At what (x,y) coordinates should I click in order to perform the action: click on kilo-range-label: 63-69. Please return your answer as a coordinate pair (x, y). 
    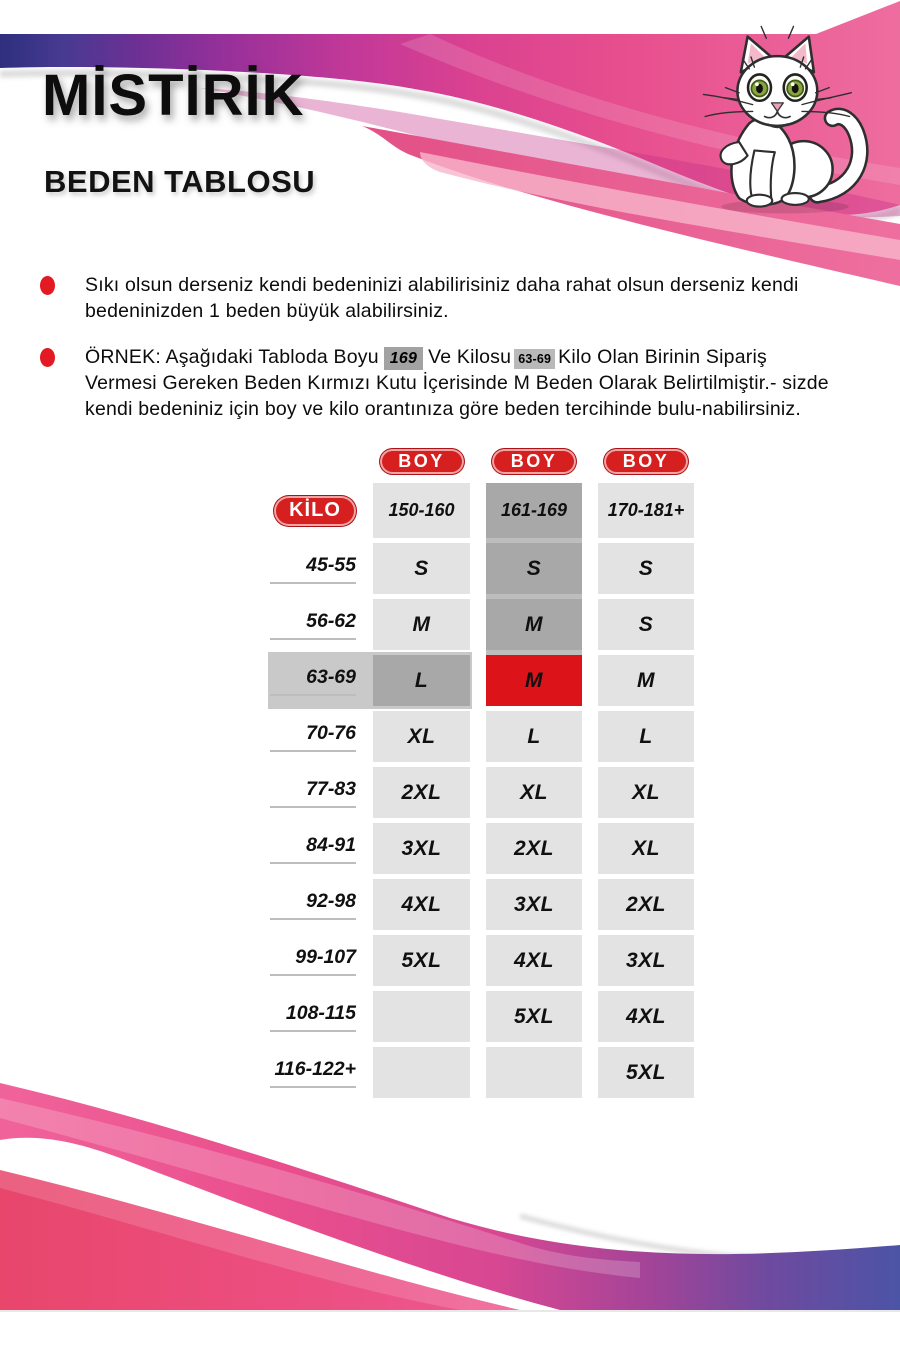
    Looking at the image, I should click on (312, 680).